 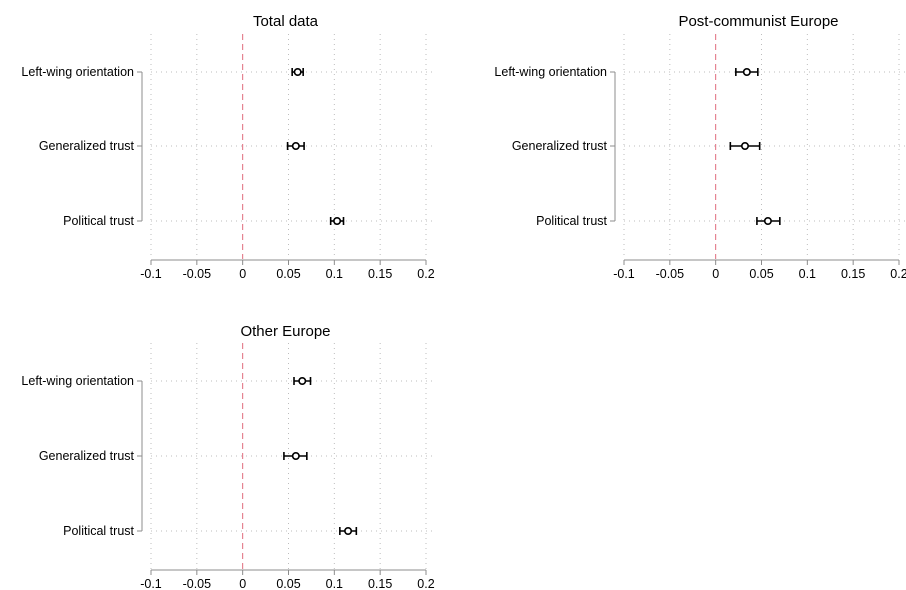 I want to click on panel-title: Total data, so click(x=286, y=21).